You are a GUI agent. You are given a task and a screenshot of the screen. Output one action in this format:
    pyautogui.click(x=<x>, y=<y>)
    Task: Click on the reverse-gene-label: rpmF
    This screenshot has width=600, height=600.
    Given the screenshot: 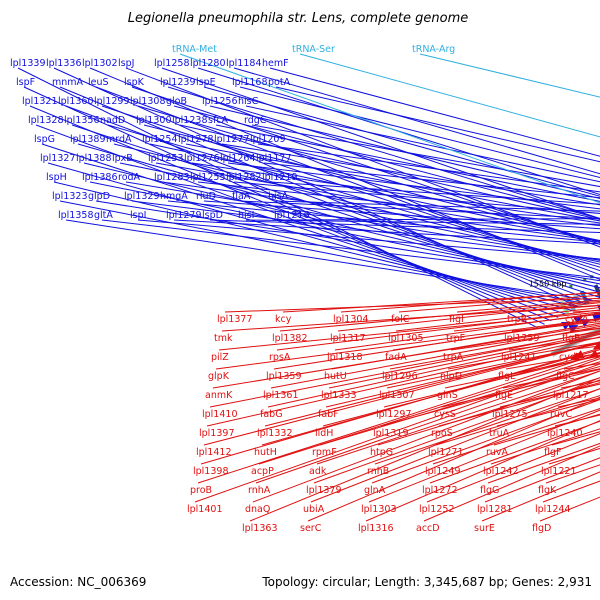 What is the action you would take?
    pyautogui.click(x=324, y=452)
    